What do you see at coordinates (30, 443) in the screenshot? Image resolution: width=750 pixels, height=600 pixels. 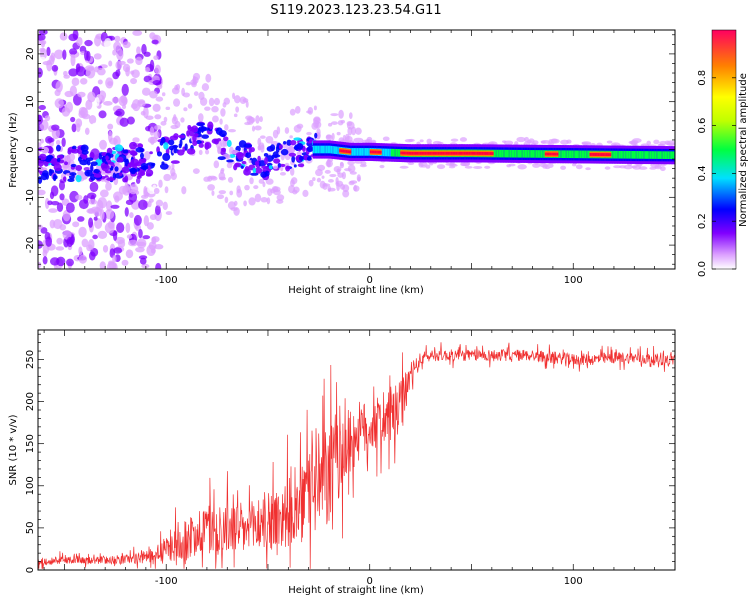 I see `snr-y-tick-label: 150` at bounding box center [30, 443].